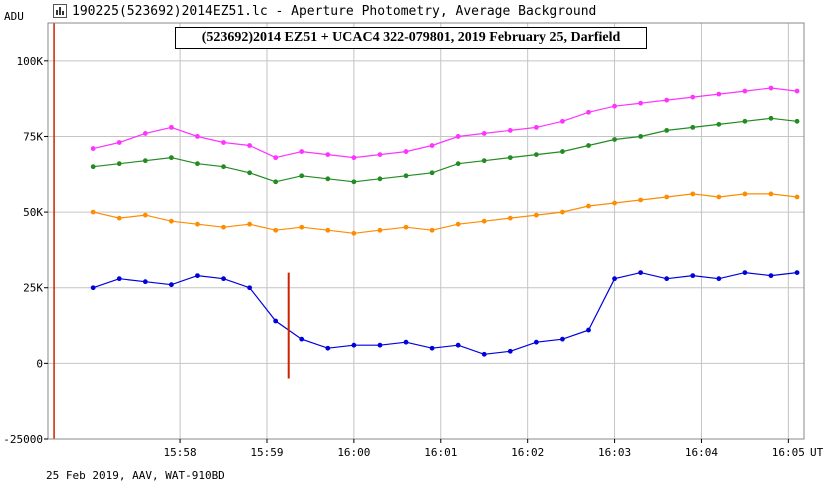 This screenshot has width=828, height=493. Describe the element at coordinates (33, 212) in the screenshot. I see `y-tick-label: 50K` at that location.